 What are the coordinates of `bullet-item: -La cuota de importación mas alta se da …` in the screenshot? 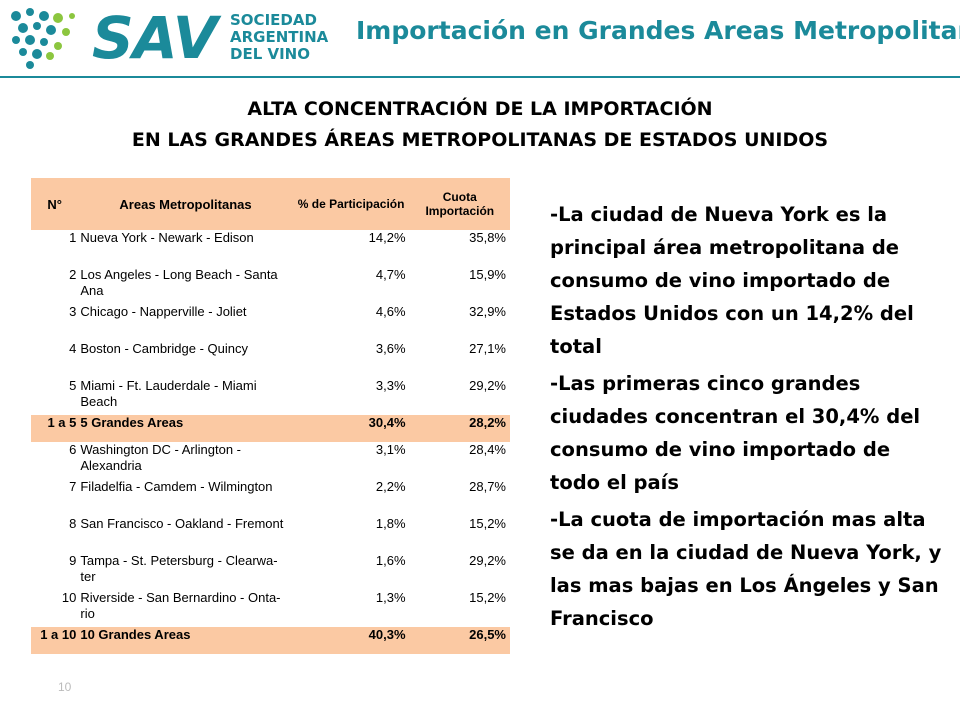 It's located at (746, 569).